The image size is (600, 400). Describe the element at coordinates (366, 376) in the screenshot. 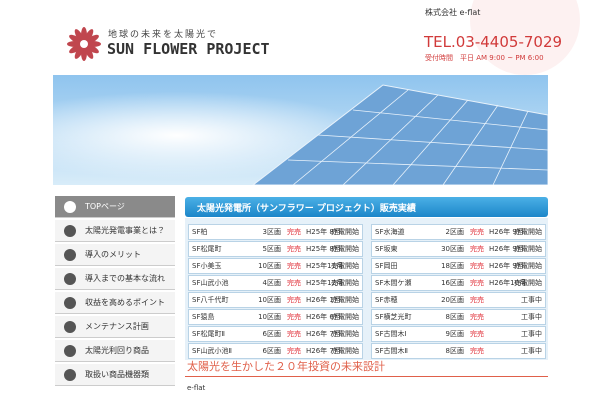

I see `heading-rule` at that location.